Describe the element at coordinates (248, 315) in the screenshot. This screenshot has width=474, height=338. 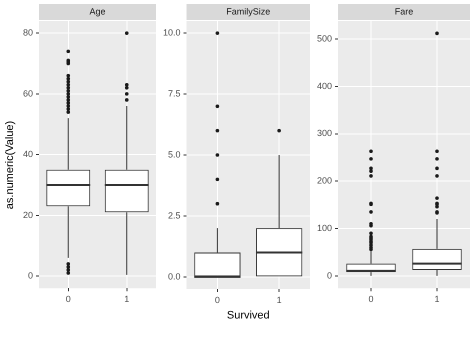
I see `x-axis-title: Survived` at that location.